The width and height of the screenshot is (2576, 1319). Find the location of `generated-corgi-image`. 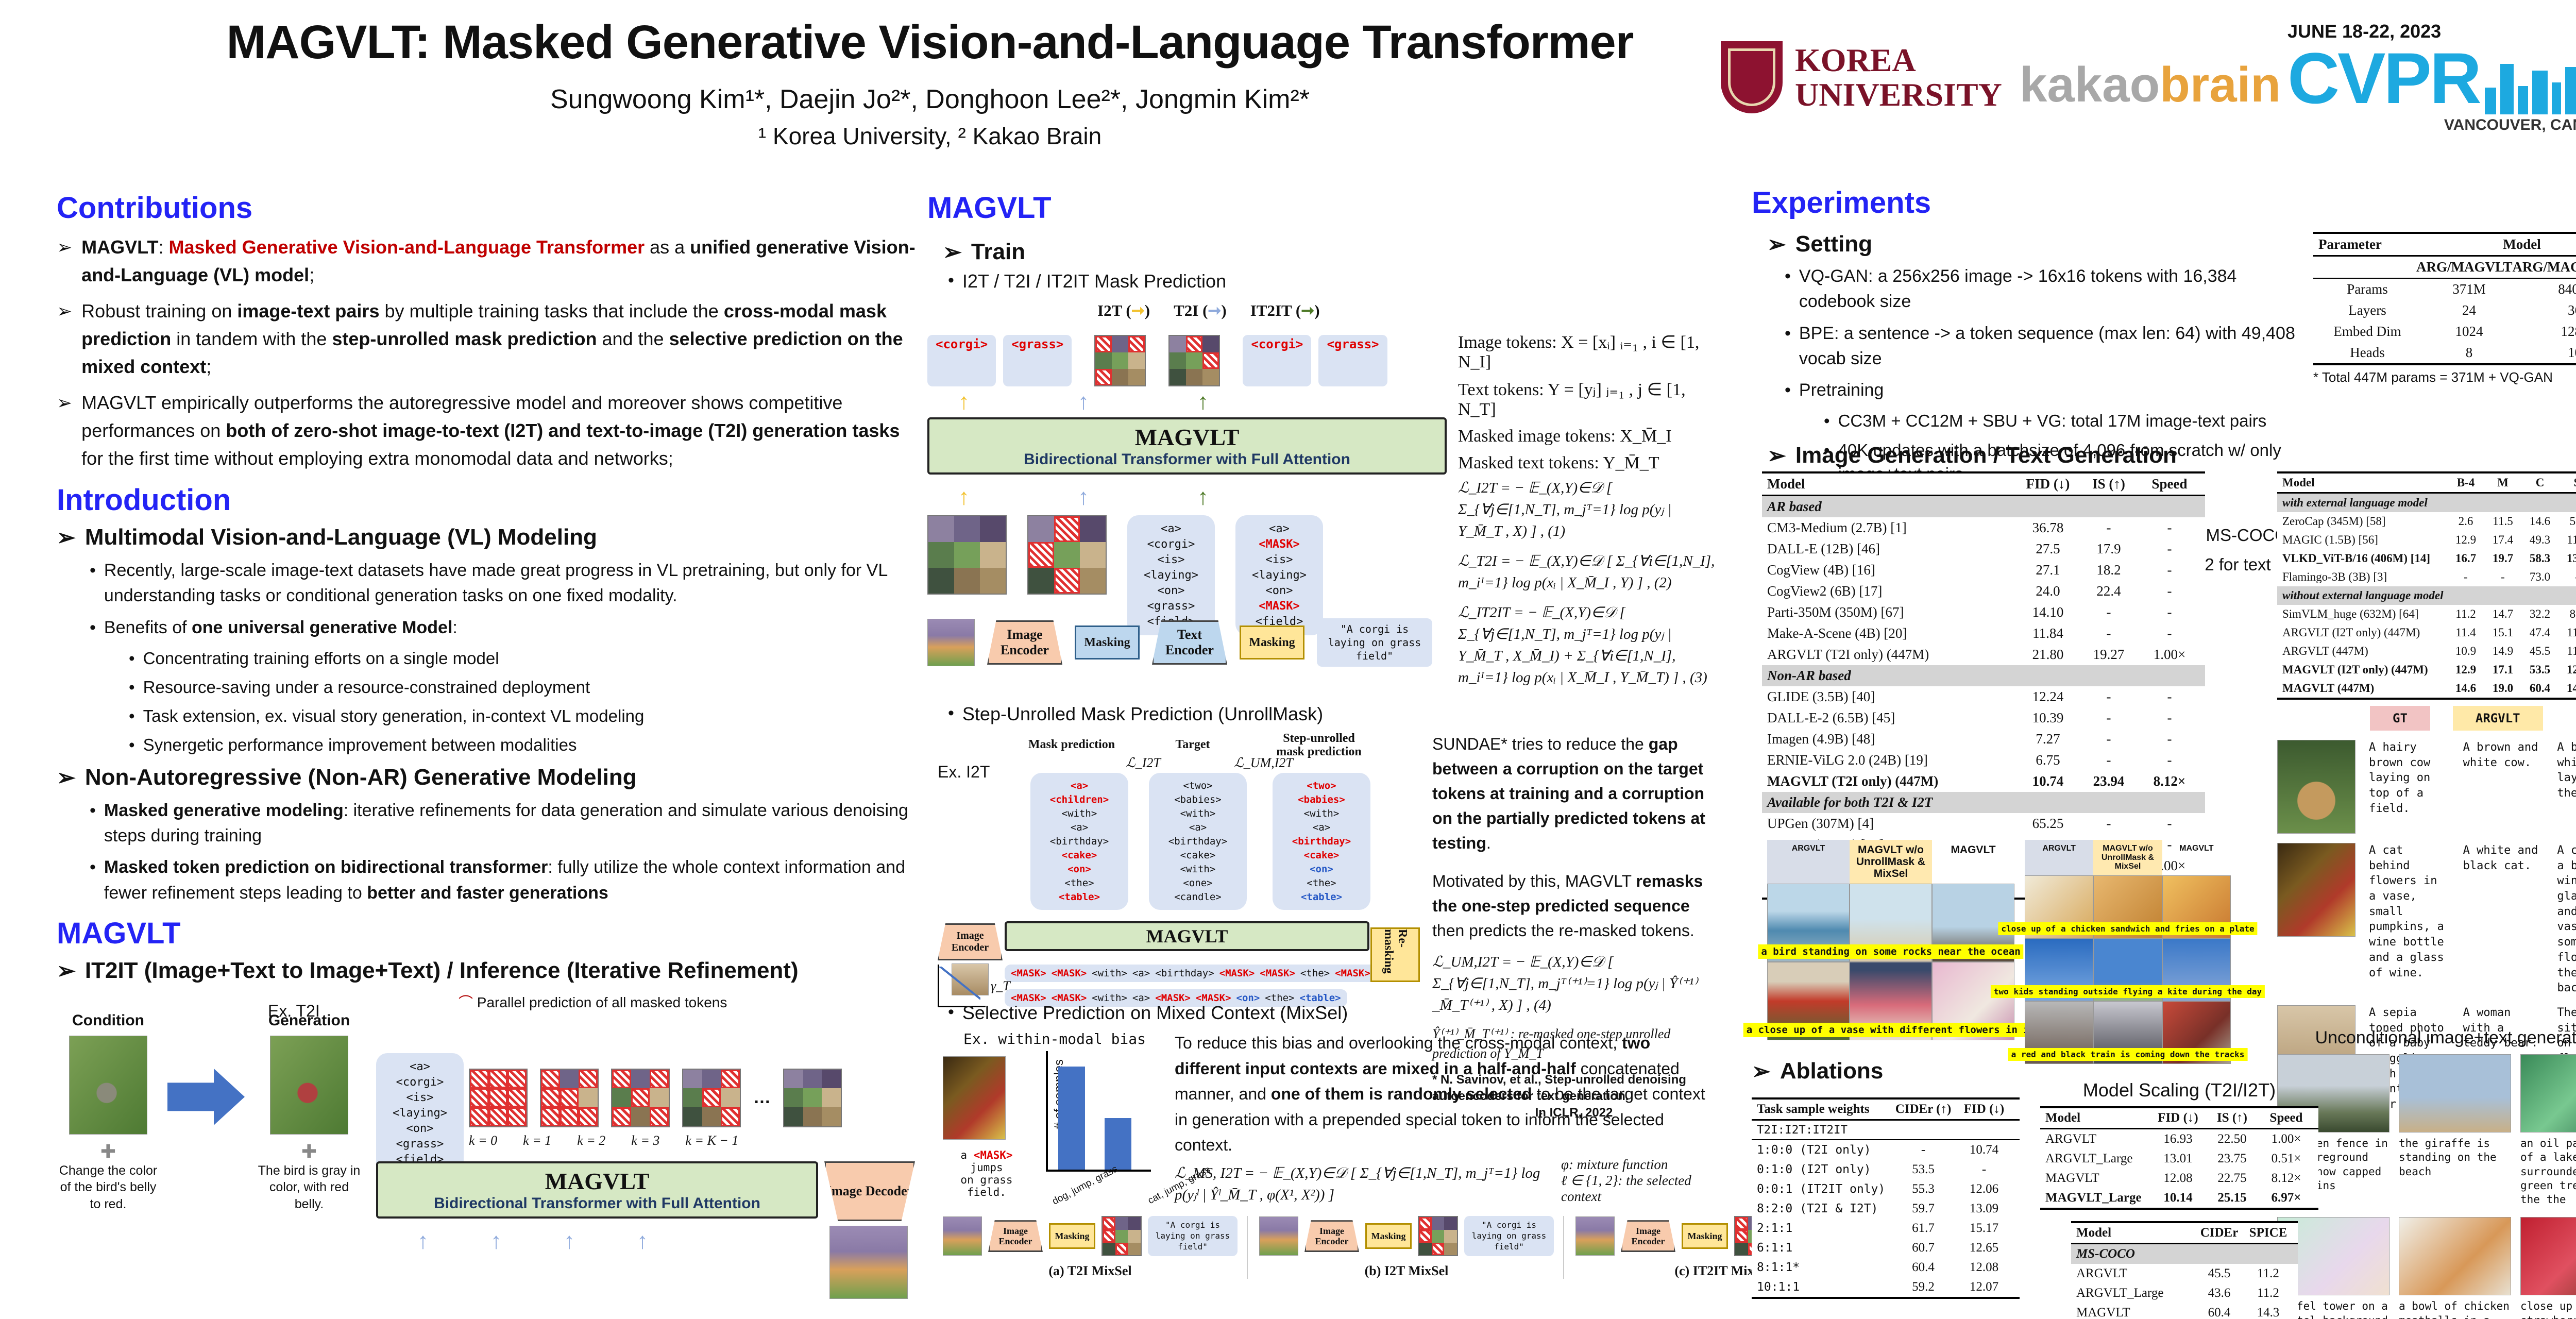

generated-corgi-image is located at coordinates (868, 1262).